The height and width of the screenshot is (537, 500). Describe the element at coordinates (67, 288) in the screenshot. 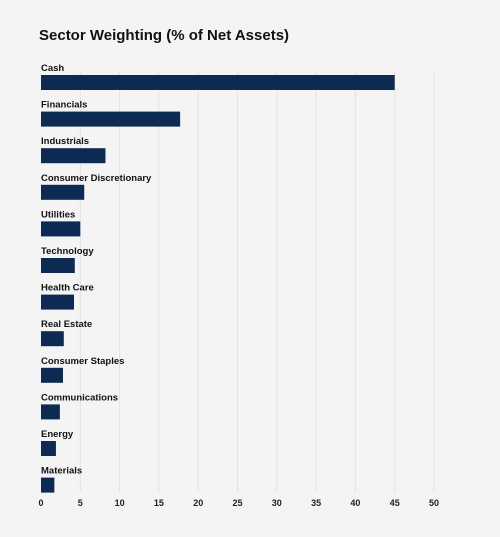

I see `category-label: Health Care` at that location.